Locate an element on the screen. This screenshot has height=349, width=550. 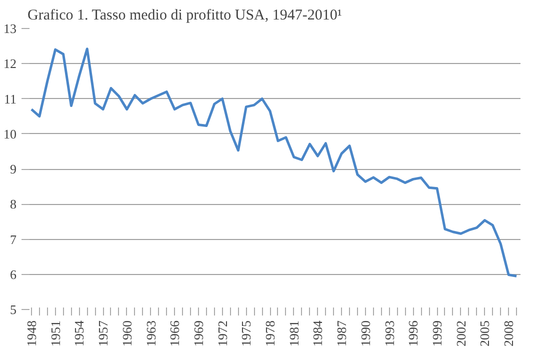
x-tick-label: 1957 is located at coordinates (103, 333).